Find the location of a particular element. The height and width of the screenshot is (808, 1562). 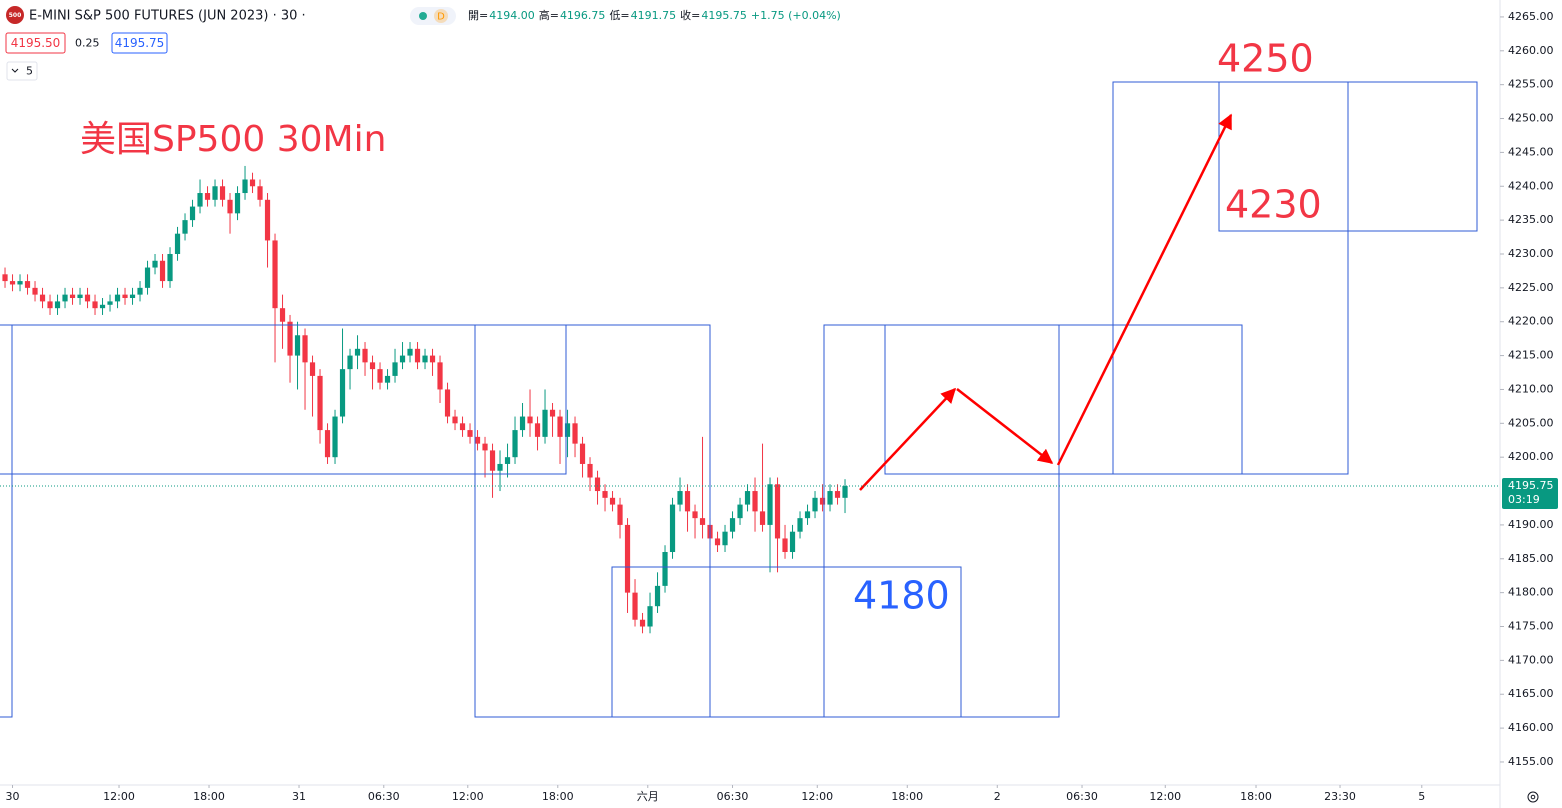

ohlc-label: 收= is located at coordinates (690, 15).